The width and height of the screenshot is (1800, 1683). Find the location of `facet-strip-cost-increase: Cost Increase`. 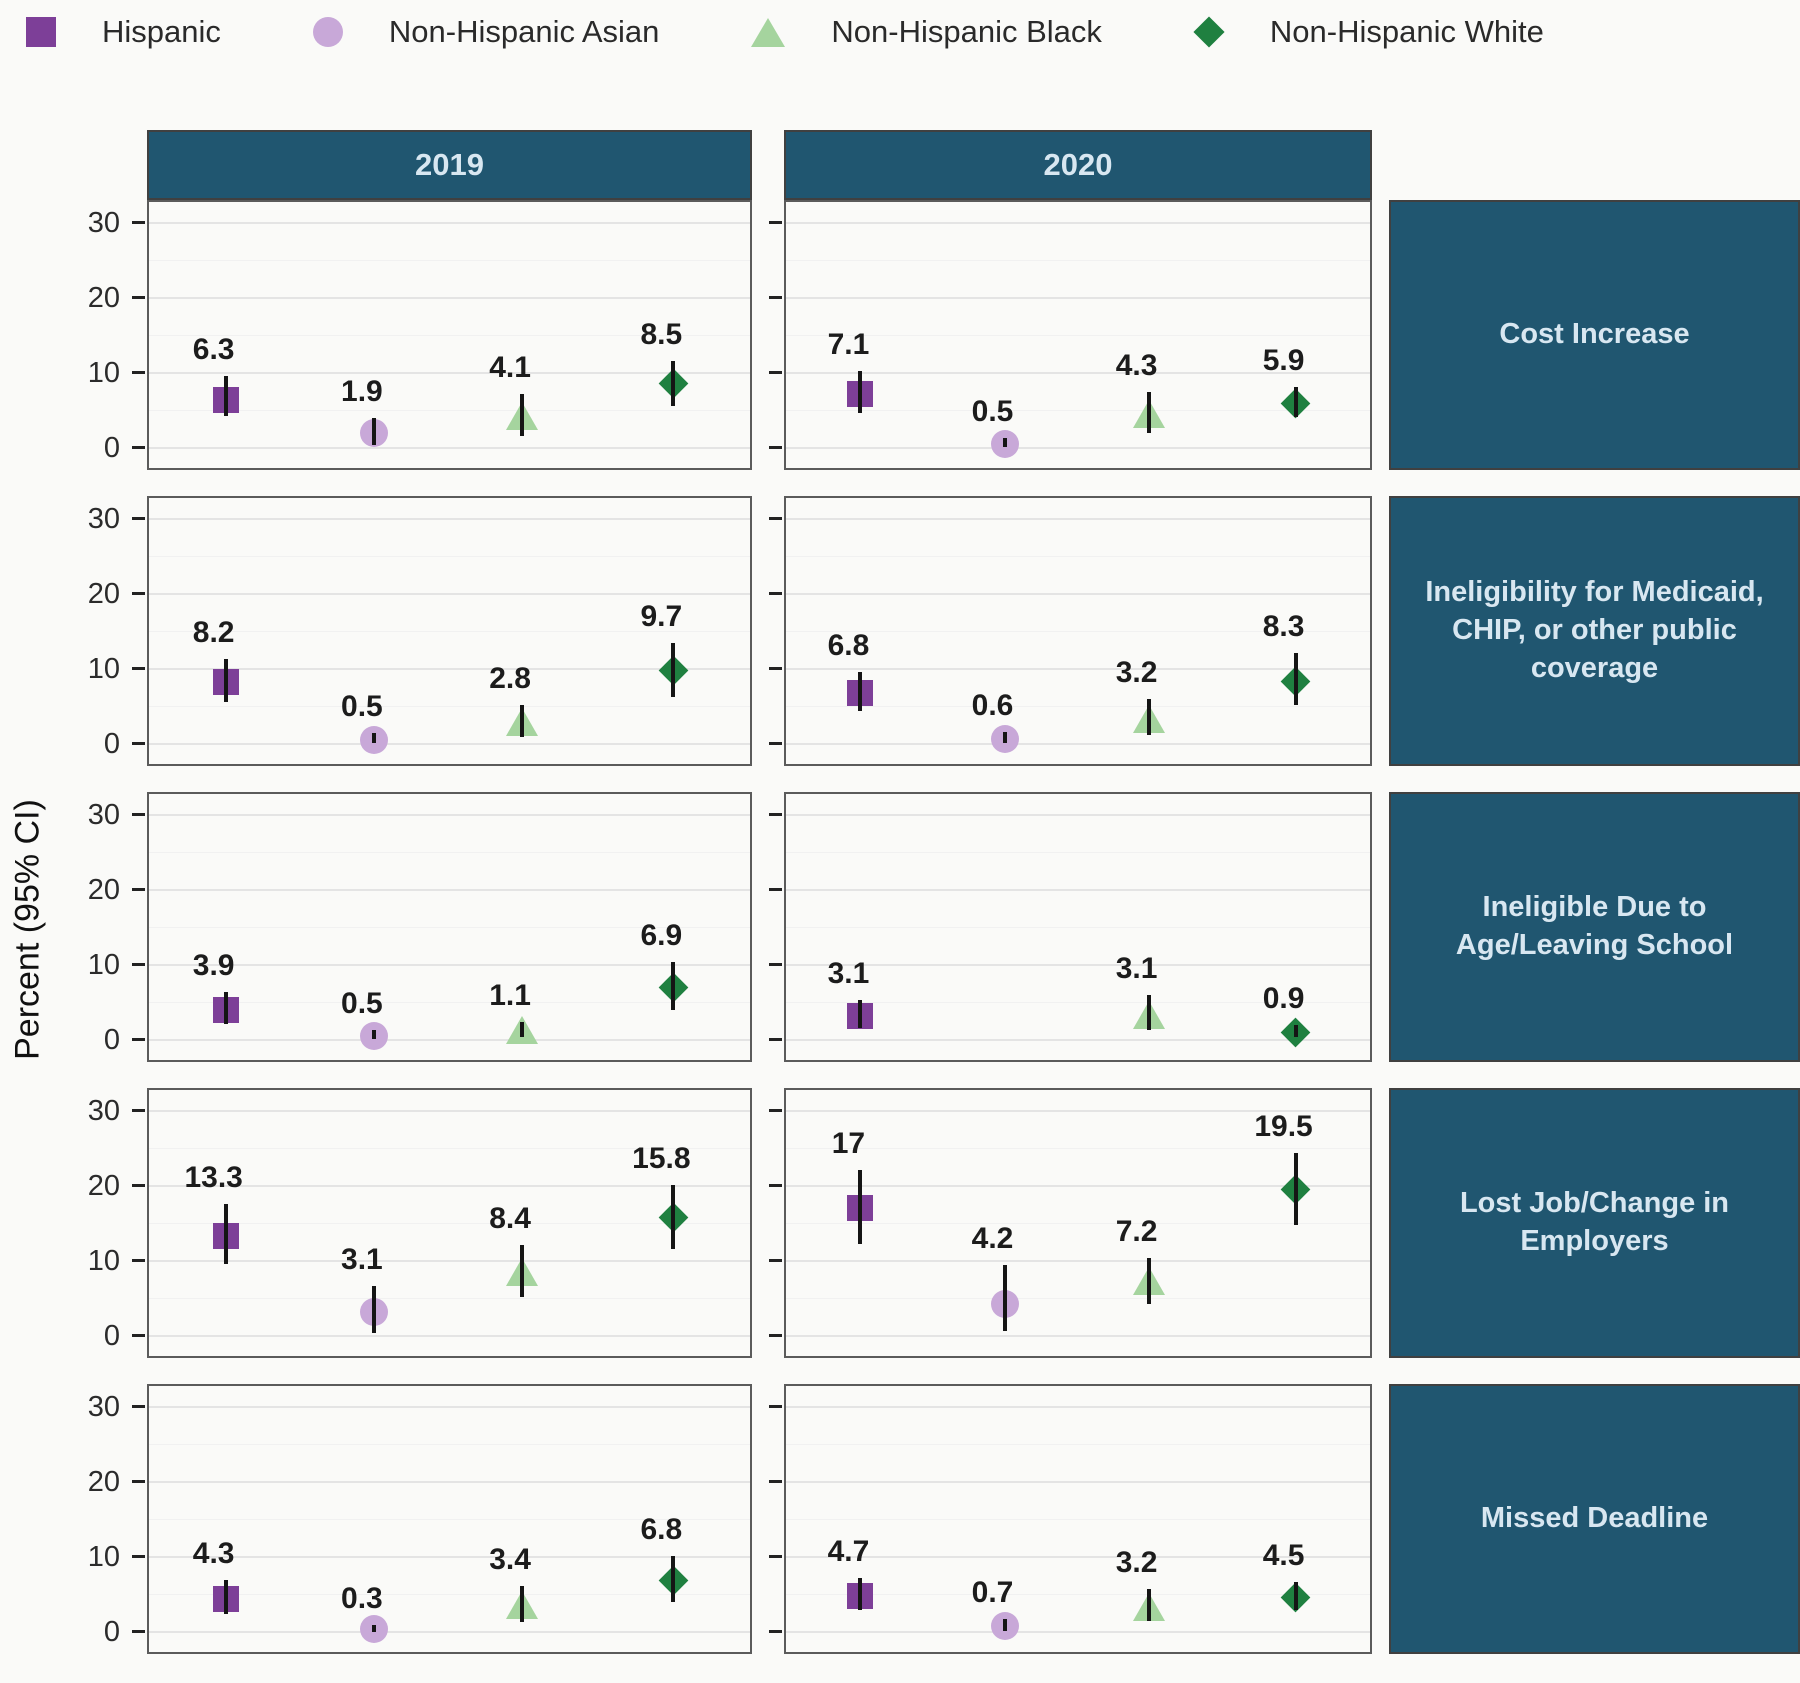

facet-strip-cost-increase: Cost Increase is located at coordinates (1594, 335).